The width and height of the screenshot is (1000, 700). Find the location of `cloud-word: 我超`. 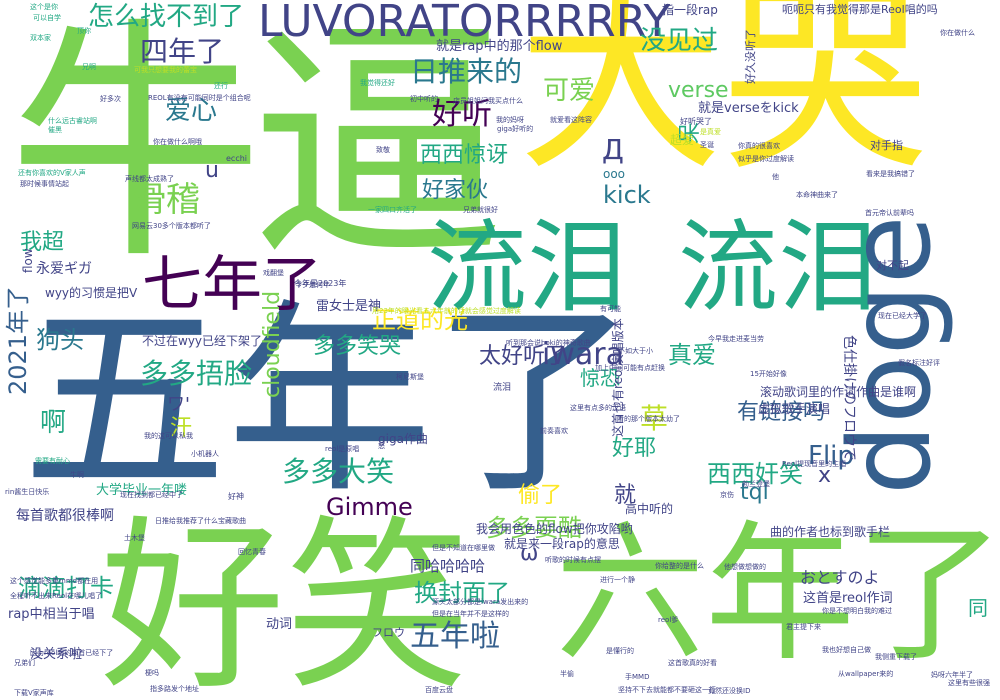

cloud-word: 我超 is located at coordinates (42, 242).